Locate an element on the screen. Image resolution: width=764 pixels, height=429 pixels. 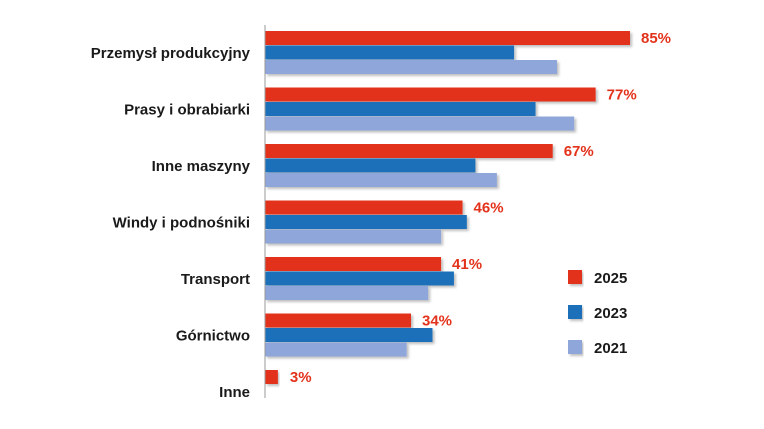
data-label-transport: 41% is located at coordinates (467, 264).